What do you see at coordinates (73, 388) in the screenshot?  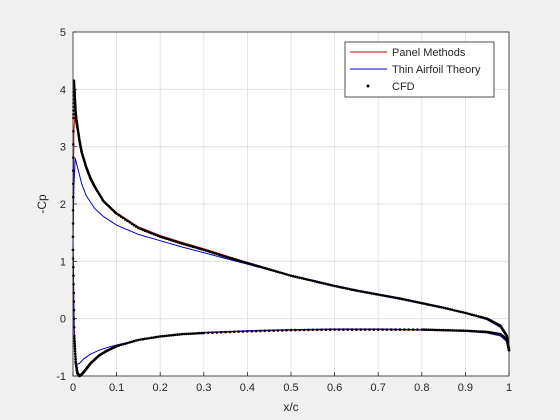 I see `x-tick-label: 0` at bounding box center [73, 388].